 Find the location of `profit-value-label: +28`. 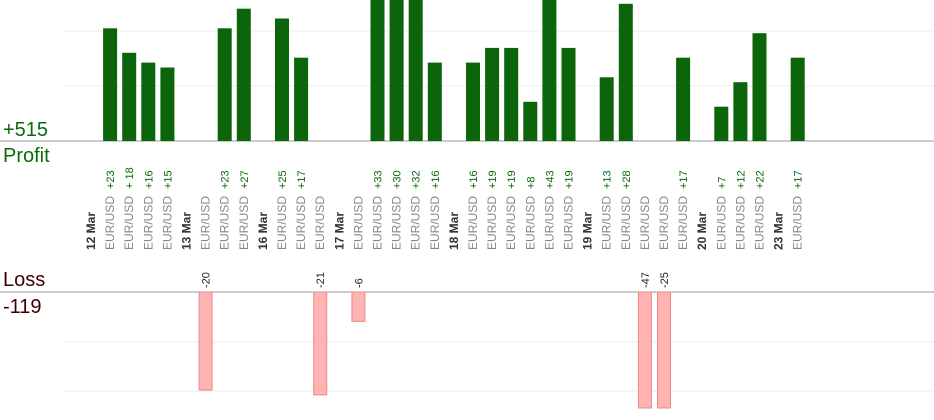

profit-value-label: +28 is located at coordinates (627, 179).